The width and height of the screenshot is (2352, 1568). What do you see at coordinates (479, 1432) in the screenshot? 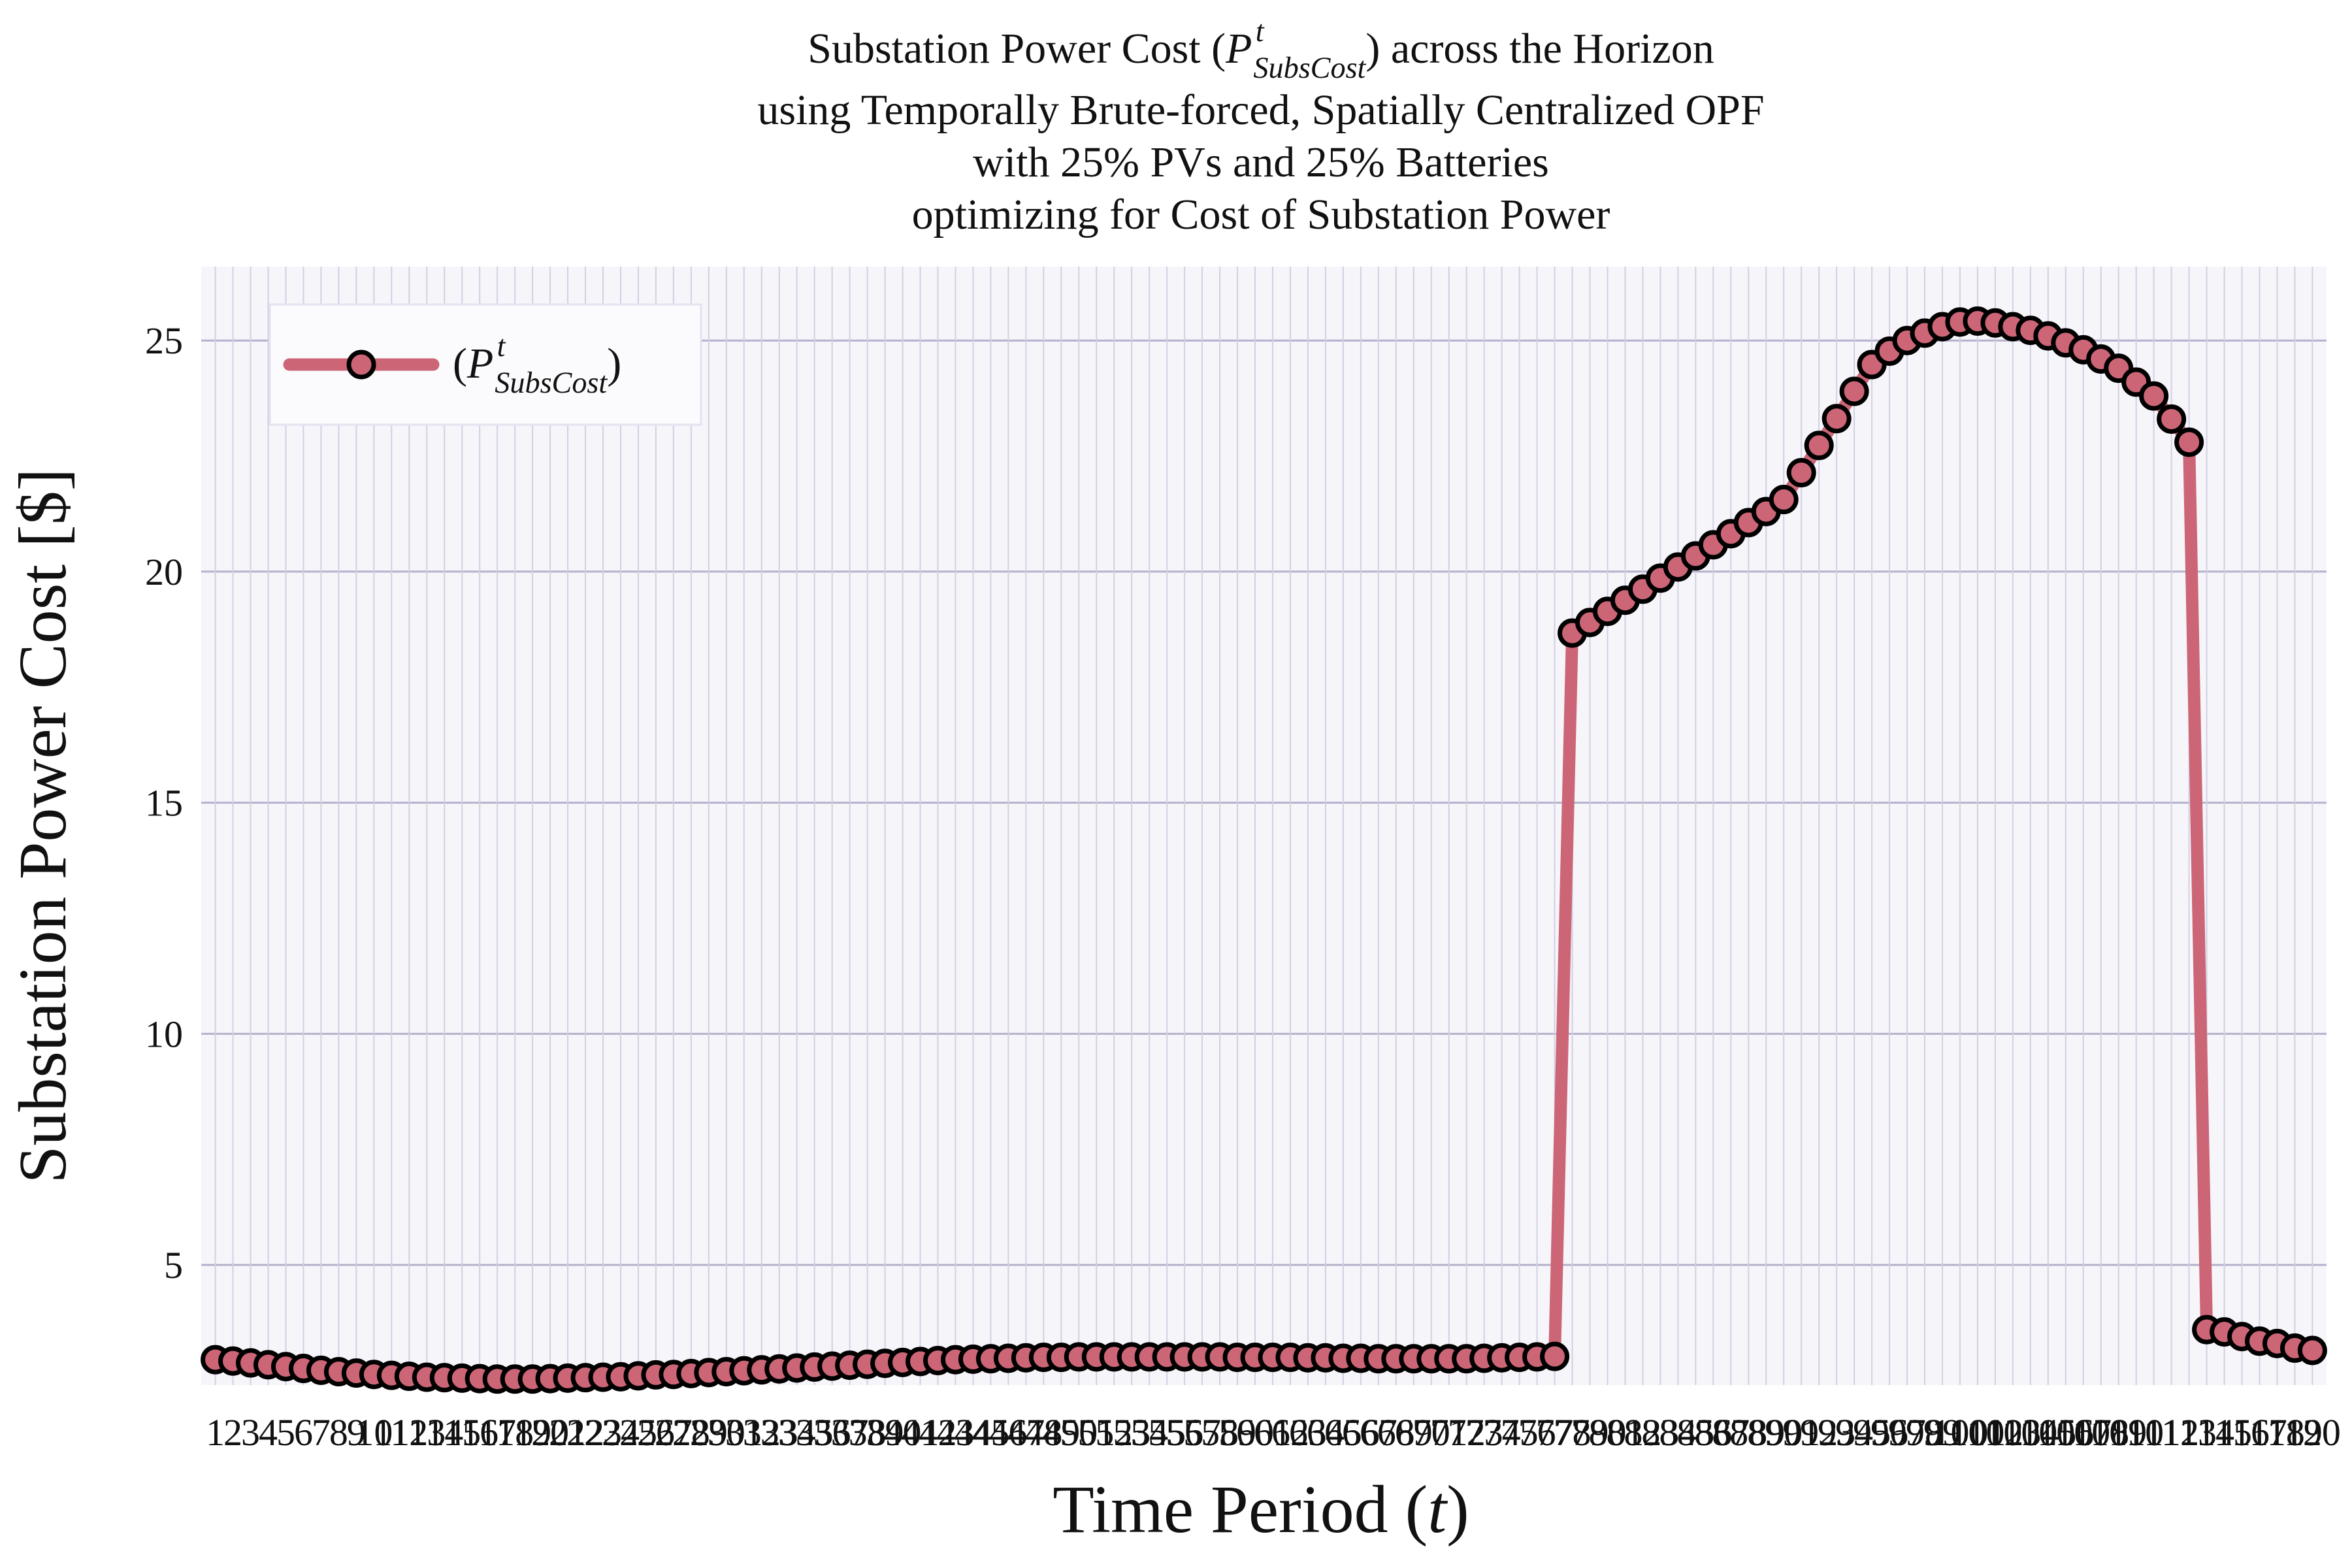
I see `x-tick-label: 16` at bounding box center [479, 1432].